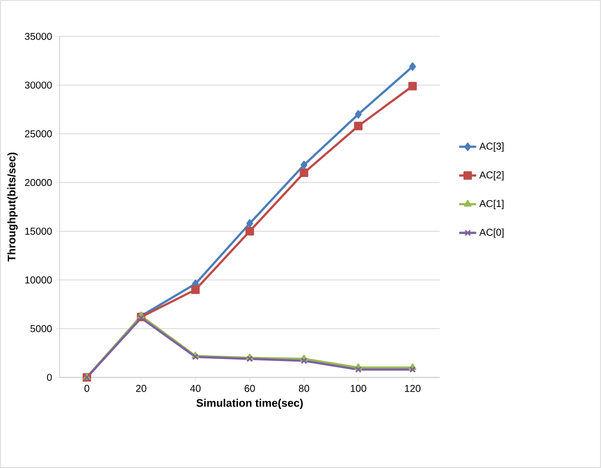 Image resolution: width=601 pixels, height=468 pixels. Describe the element at coordinates (49, 377) in the screenshot. I see `y-tick-label: 0` at that location.